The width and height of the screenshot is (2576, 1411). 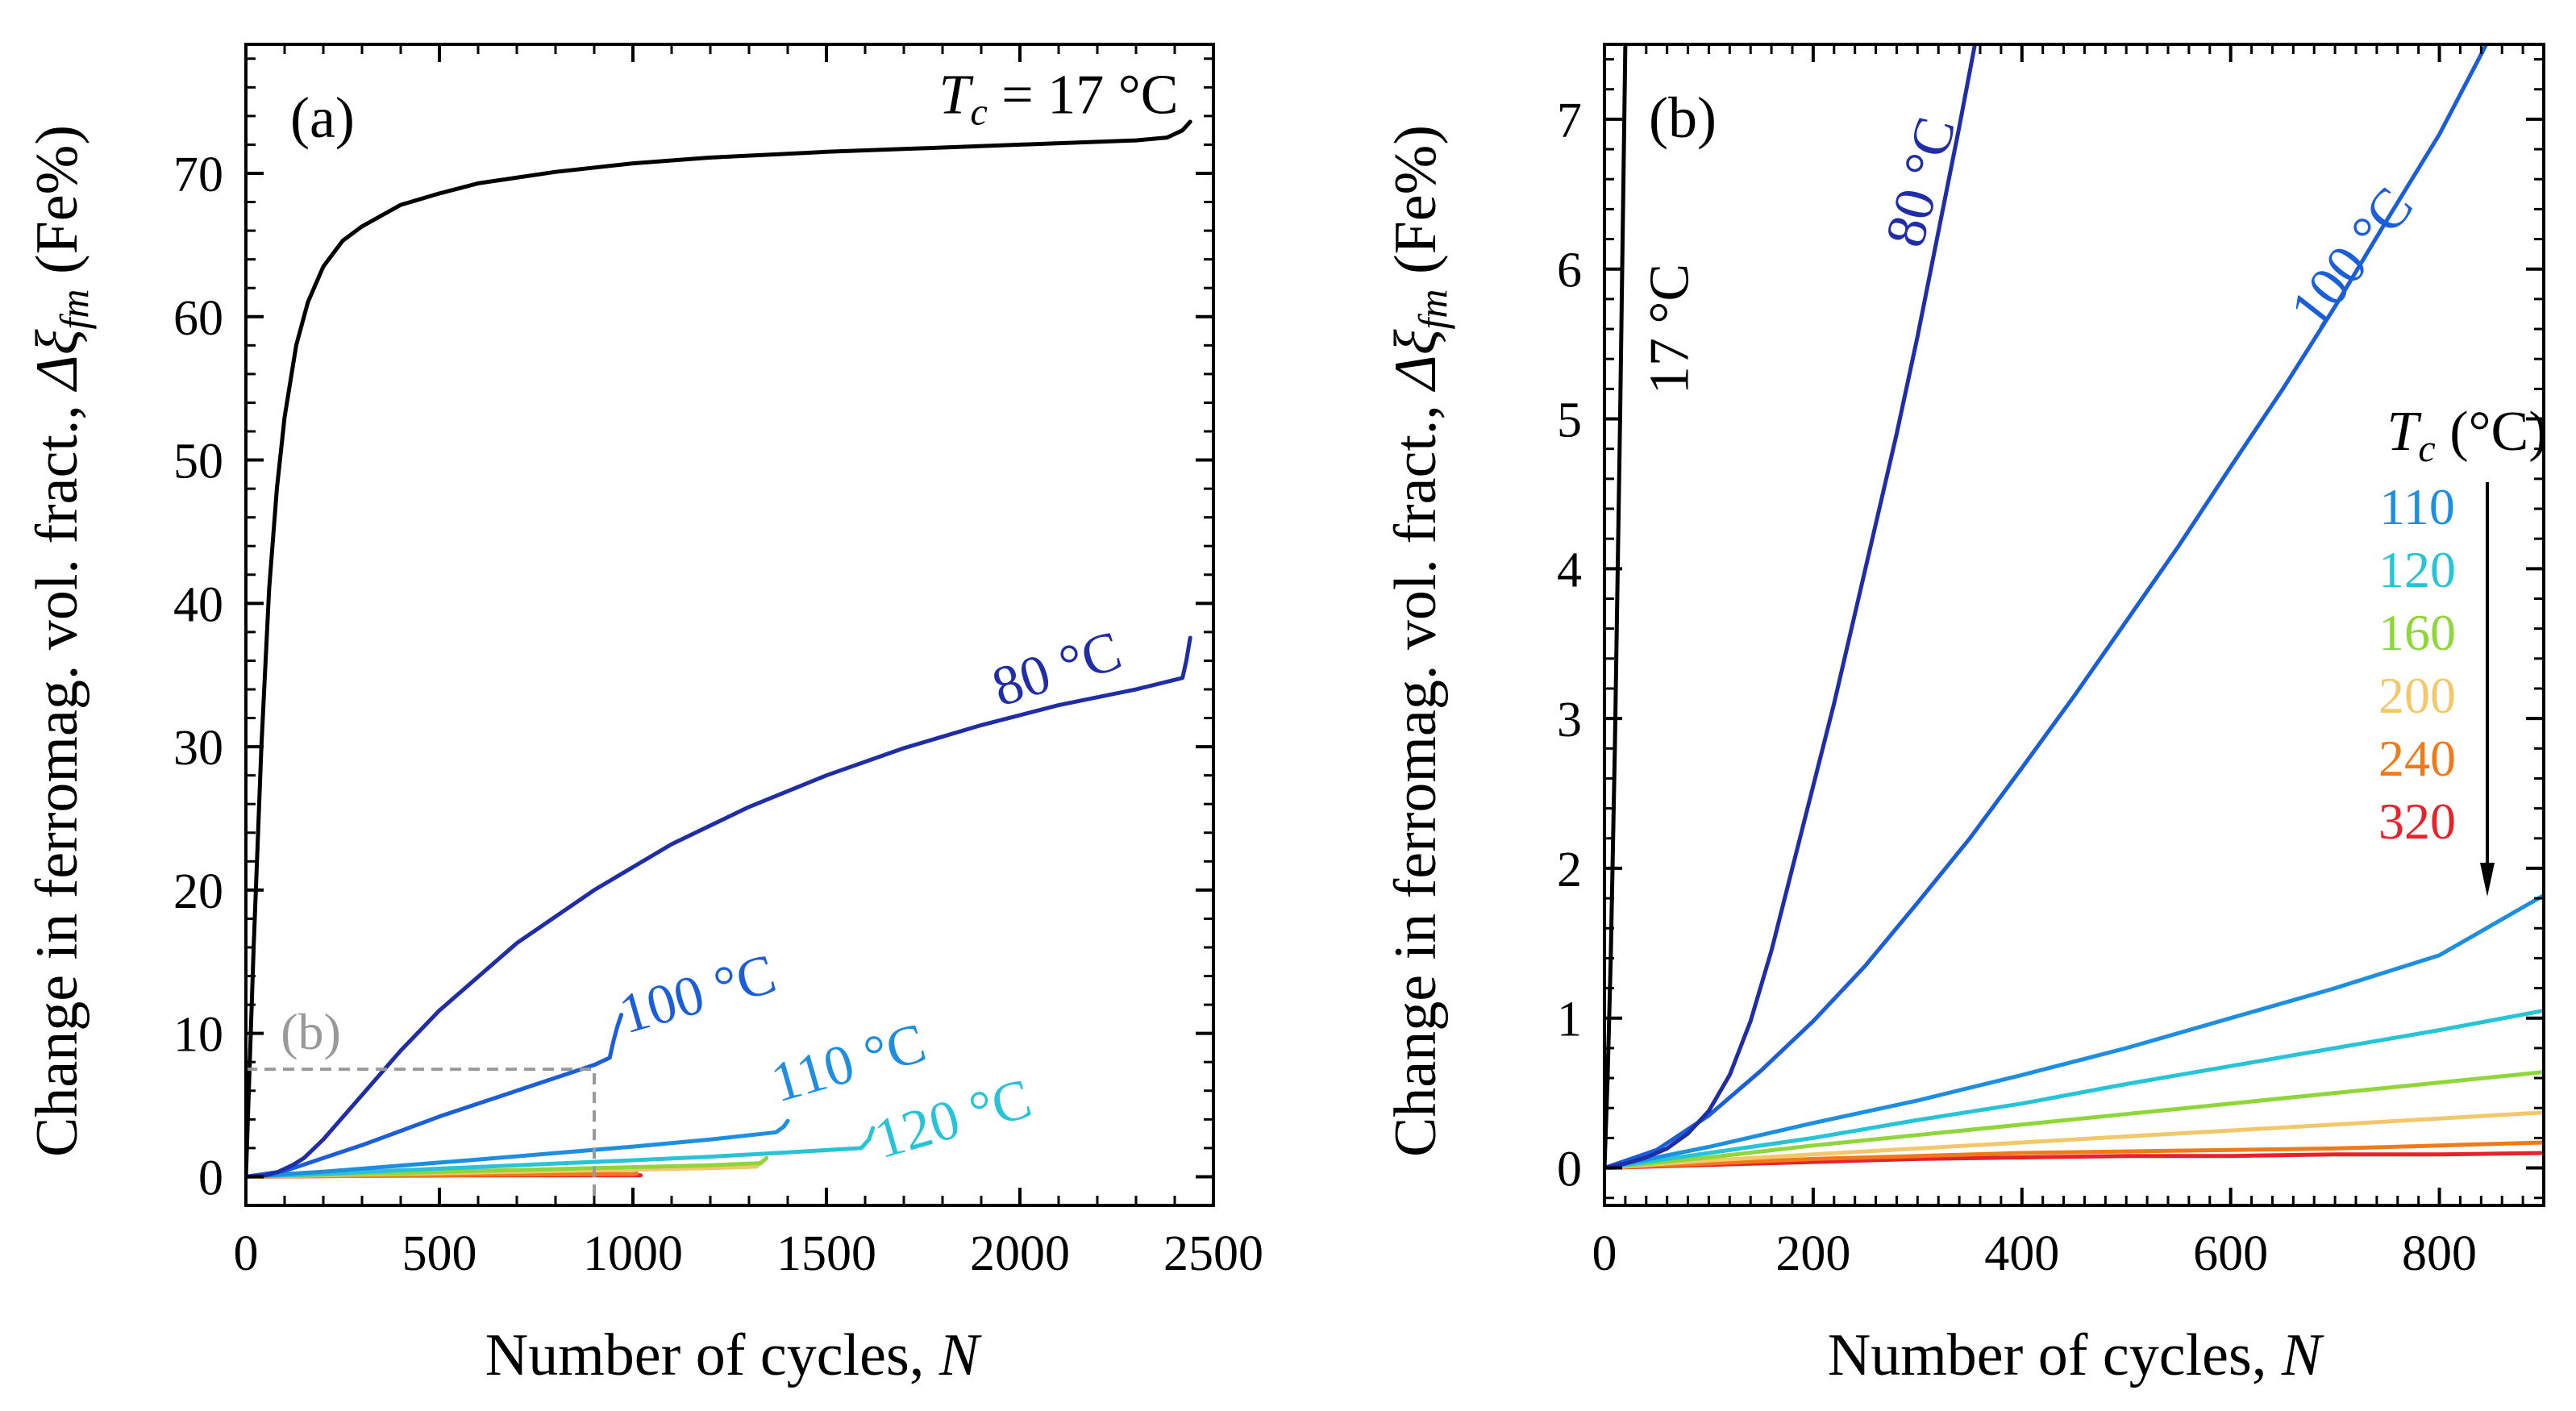 I want to click on y-tick-label-a-0: 0, so click(x=210, y=1178).